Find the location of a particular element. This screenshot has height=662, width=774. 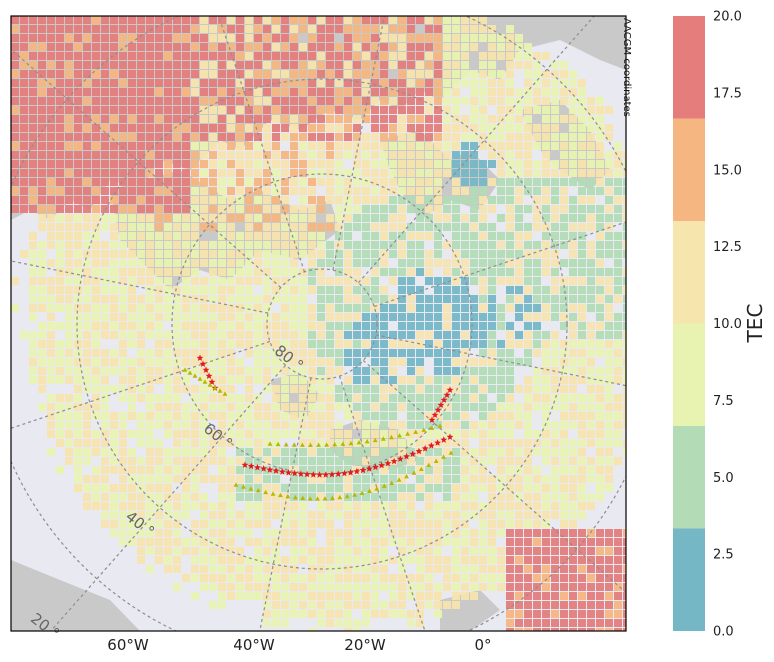

yellow-triangle-marker is located at coordinates (375, 440).